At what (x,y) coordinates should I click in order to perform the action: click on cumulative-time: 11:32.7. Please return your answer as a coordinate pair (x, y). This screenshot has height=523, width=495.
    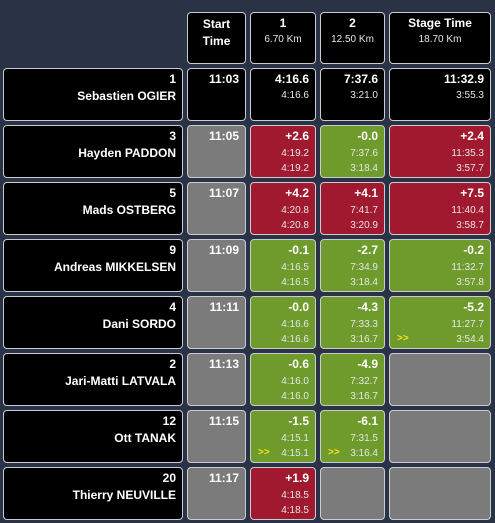
    Looking at the image, I should click on (467, 267).